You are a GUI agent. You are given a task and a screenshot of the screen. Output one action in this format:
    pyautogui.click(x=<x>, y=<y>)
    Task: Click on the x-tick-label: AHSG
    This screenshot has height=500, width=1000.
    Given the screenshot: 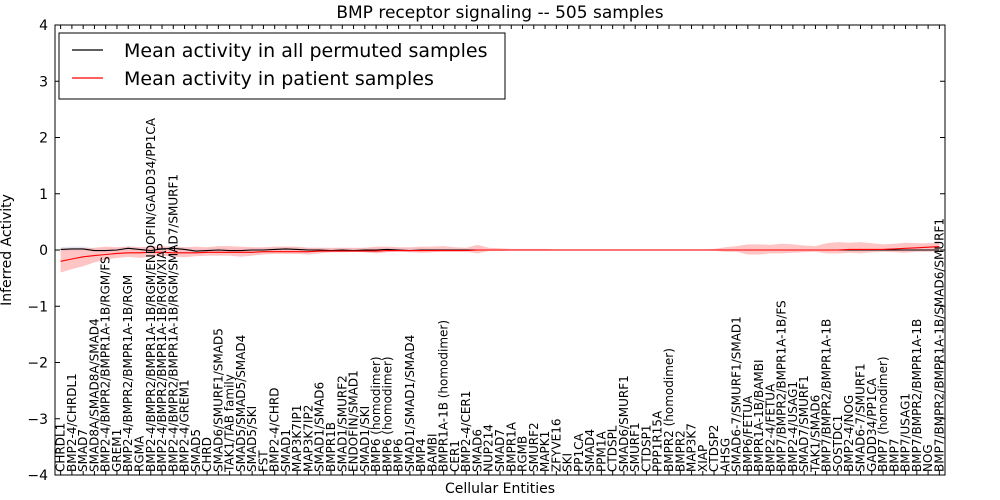 What is the action you would take?
    pyautogui.click(x=725, y=455)
    